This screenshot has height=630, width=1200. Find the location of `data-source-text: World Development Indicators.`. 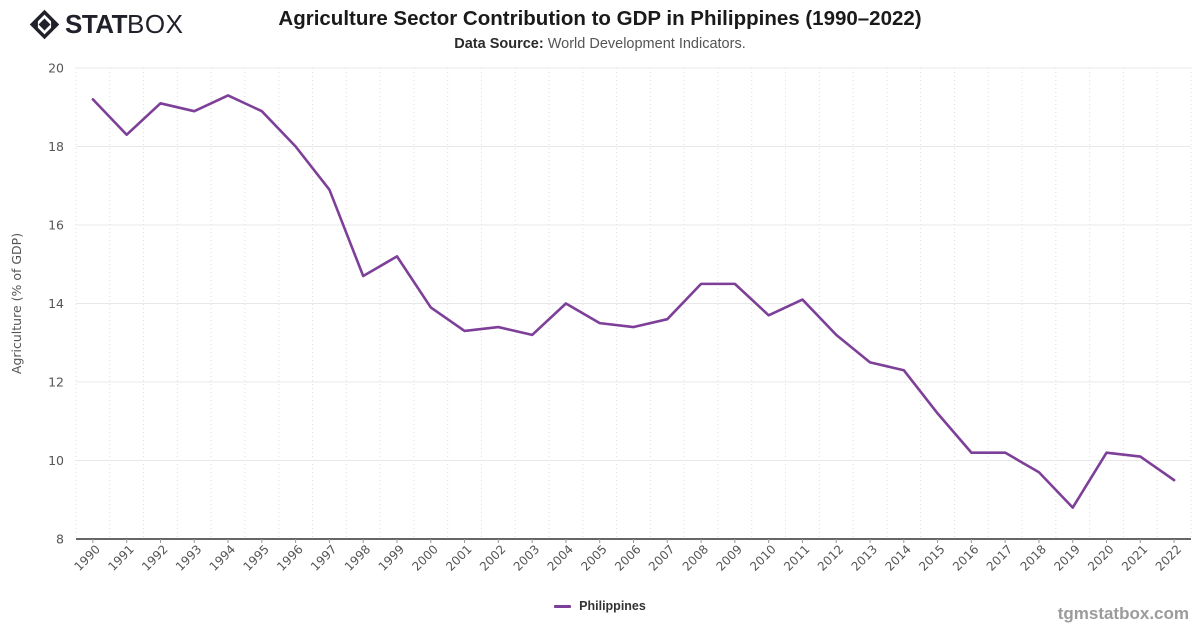

data-source-text: World Development Indicators. is located at coordinates (644, 44).